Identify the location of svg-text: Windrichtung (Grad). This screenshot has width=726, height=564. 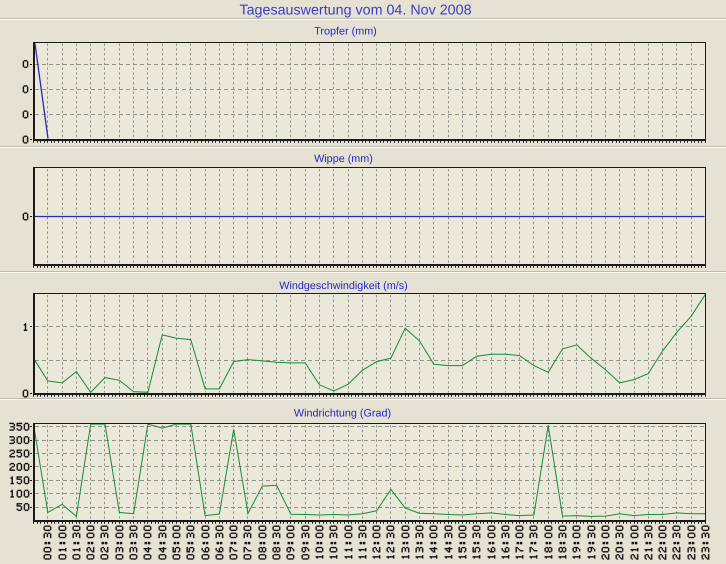
(342, 413).